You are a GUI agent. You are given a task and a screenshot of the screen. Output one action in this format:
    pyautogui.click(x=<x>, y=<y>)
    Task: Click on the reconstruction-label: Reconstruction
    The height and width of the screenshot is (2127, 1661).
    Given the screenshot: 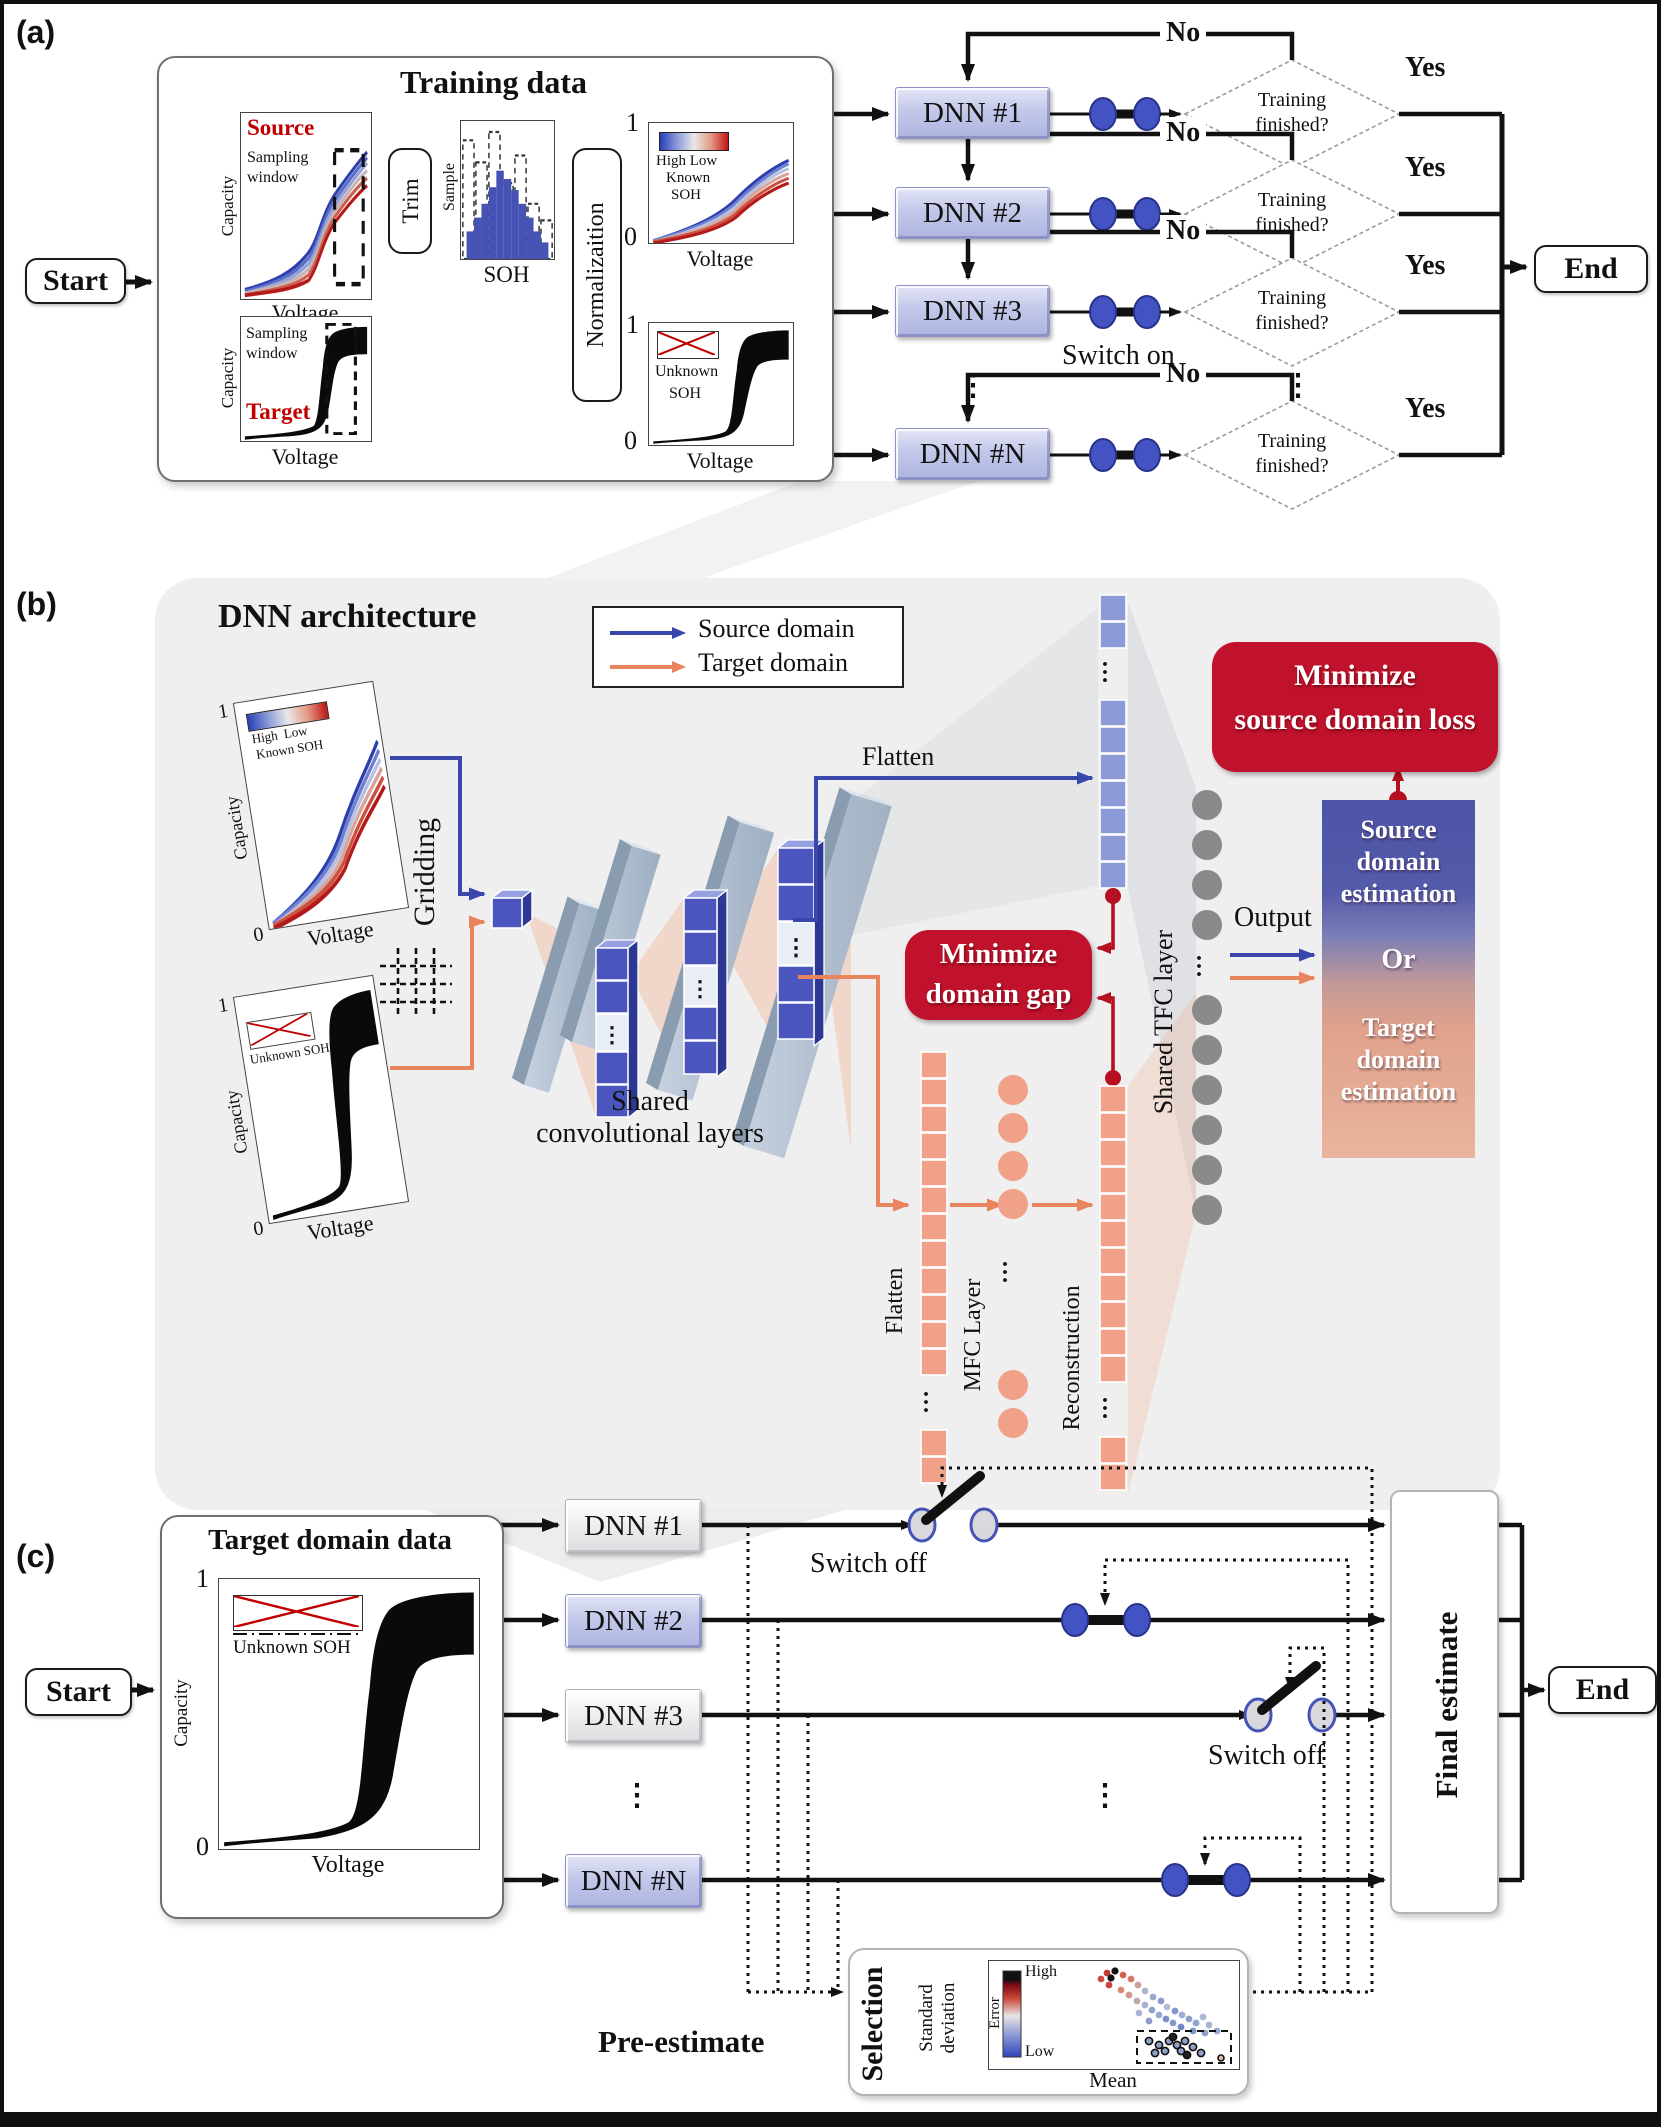 What is the action you would take?
    pyautogui.click(x=1072, y=1358)
    